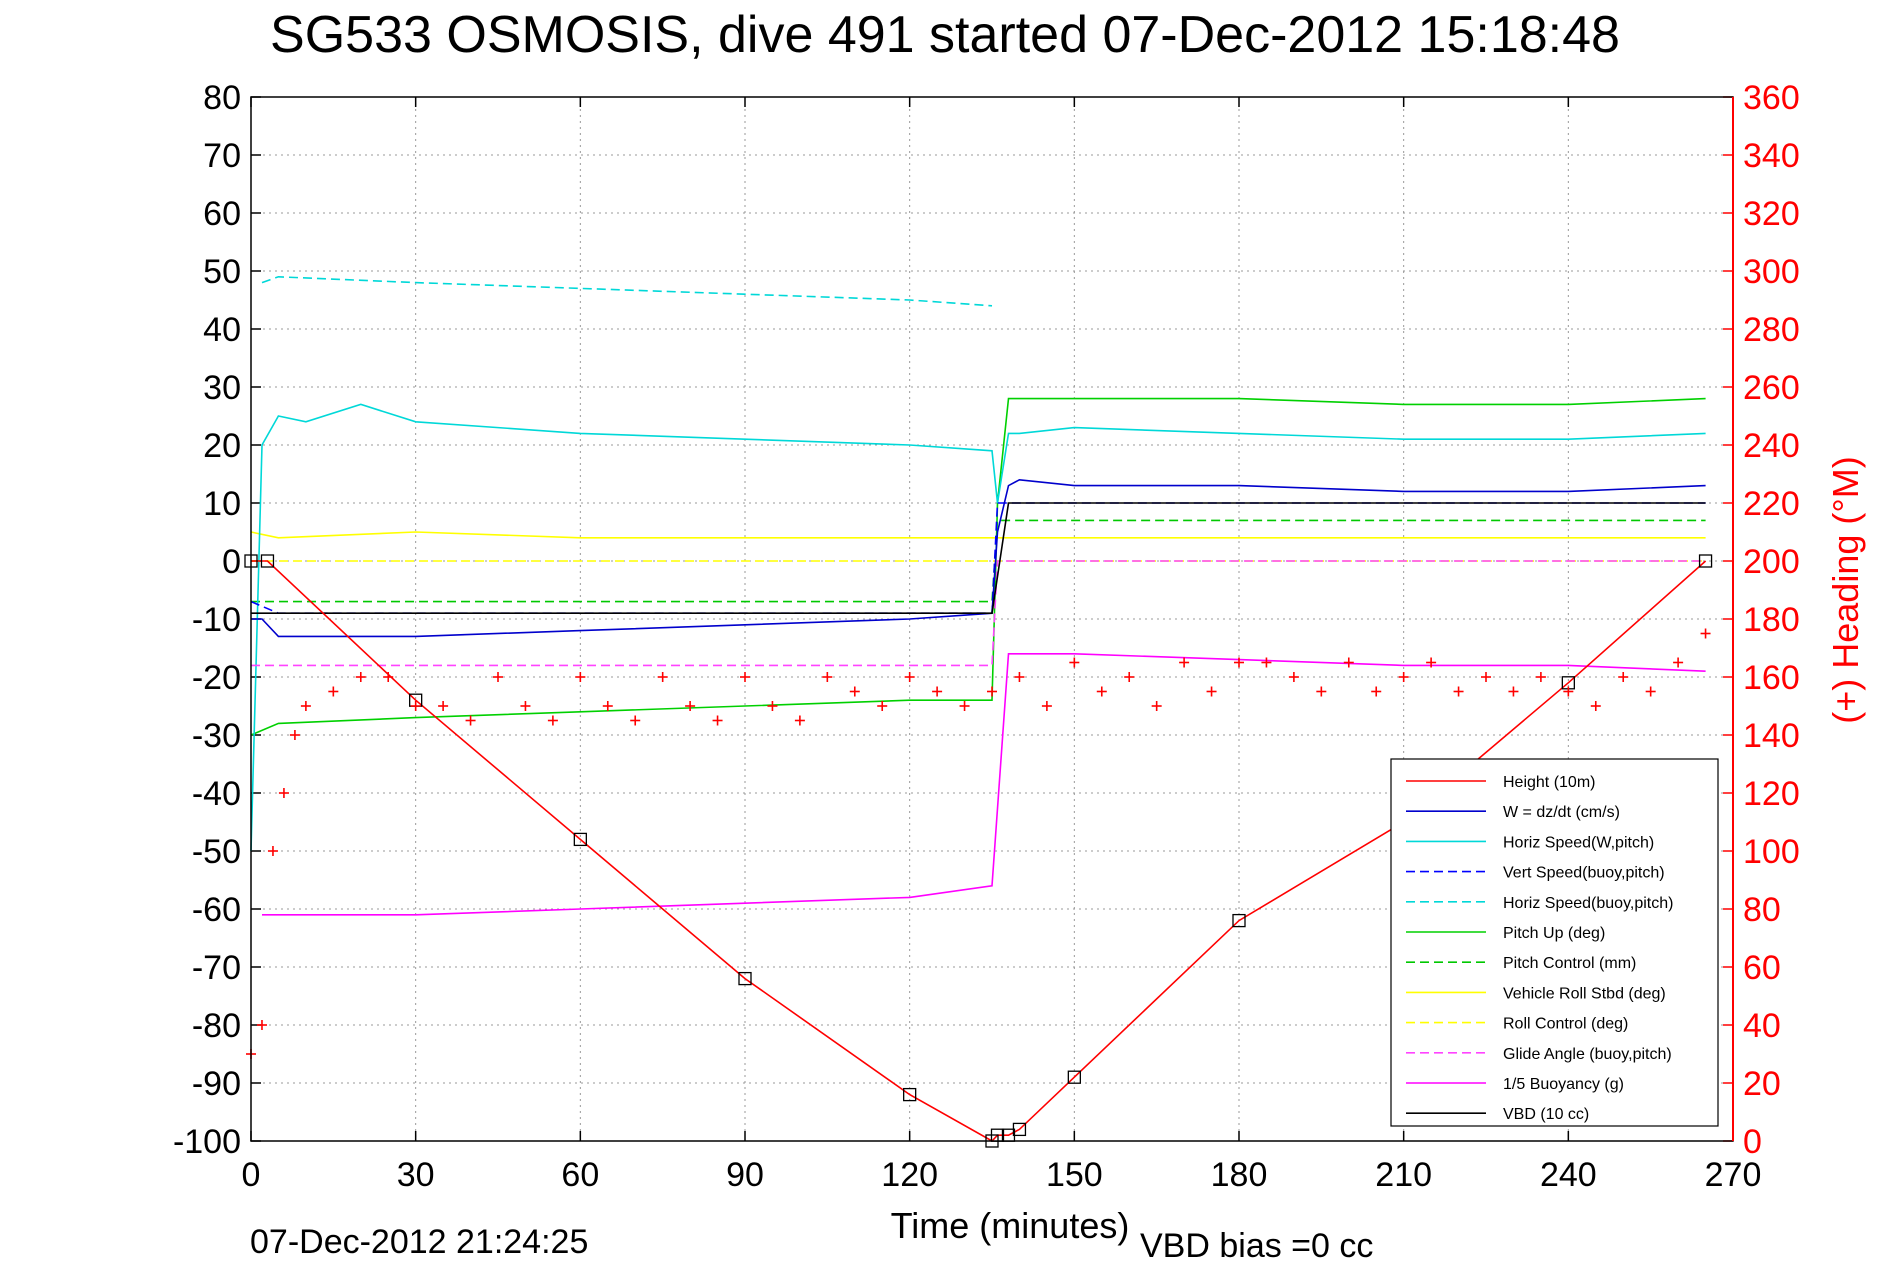  What do you see at coordinates (1584, 993) in the screenshot?
I see `legend-entry: Vehicle Roll Stbd (deg)` at bounding box center [1584, 993].